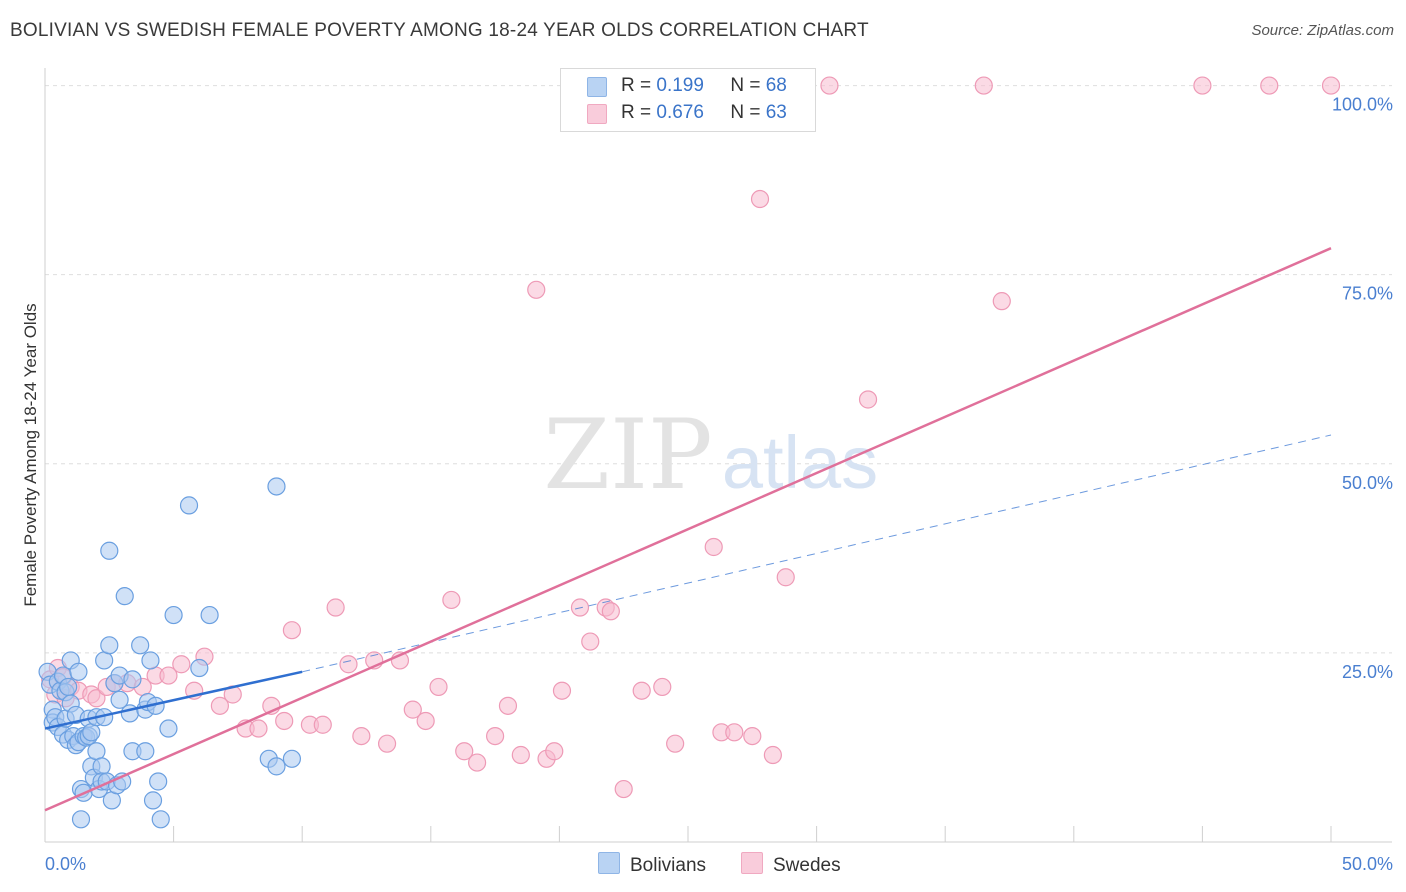  Describe the element at coordinates (1367, 864) in the screenshot. I see `x-tick-label: 50.0%` at that location.